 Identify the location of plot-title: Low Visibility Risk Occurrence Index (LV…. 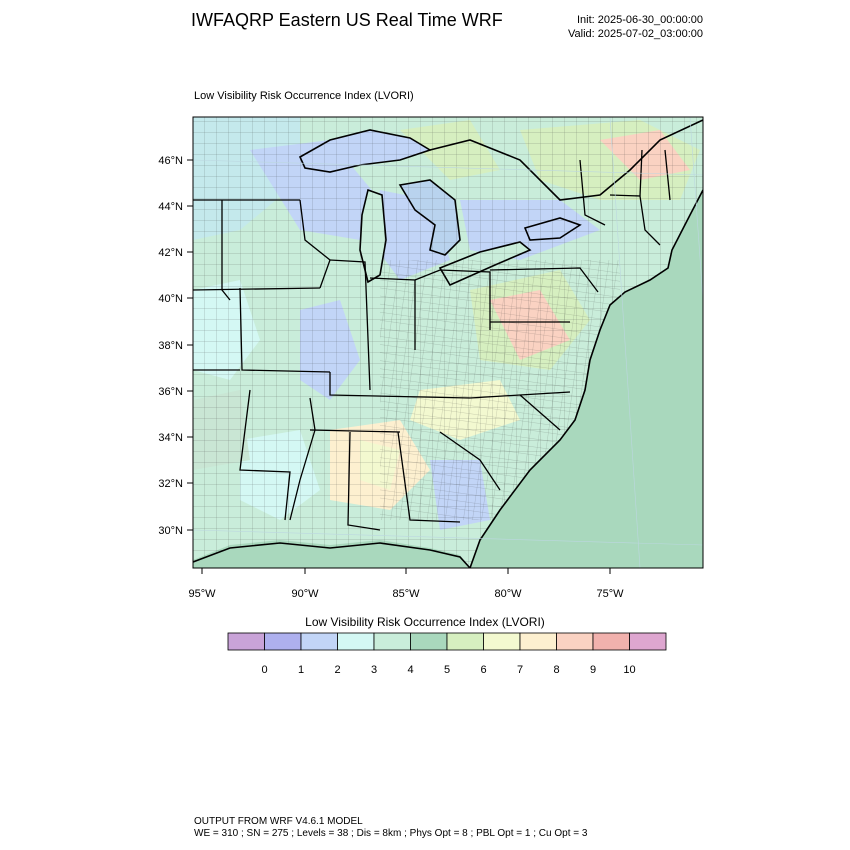
(304, 96).